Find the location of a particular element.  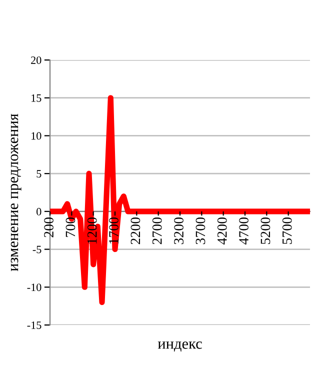

y-axis-title: изменение предложения is located at coordinates (16, 193).